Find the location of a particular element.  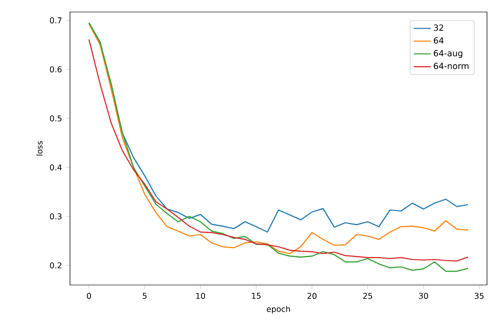

legend-label: 64-norm is located at coordinates (451, 66).